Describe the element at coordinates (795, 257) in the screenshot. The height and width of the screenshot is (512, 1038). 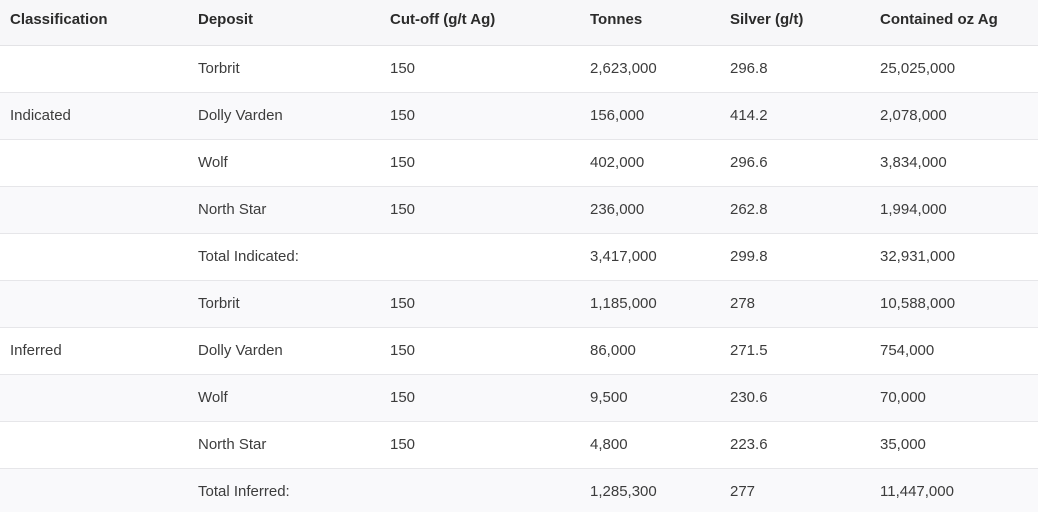
I see `cell-silver-grade: 299.8` at that location.